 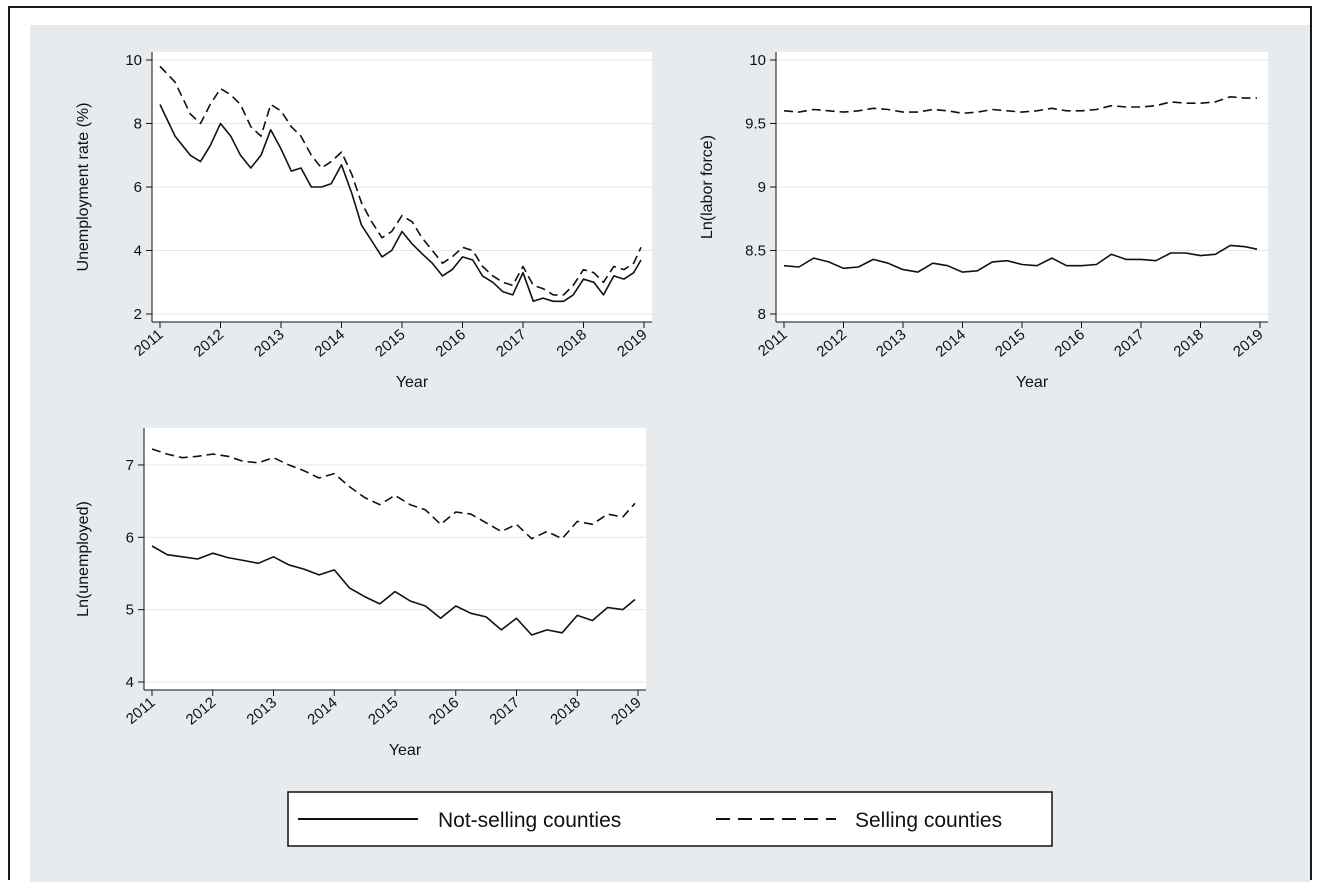 What do you see at coordinates (138, 314) in the screenshot?
I see `y-tick-label: 2` at bounding box center [138, 314].